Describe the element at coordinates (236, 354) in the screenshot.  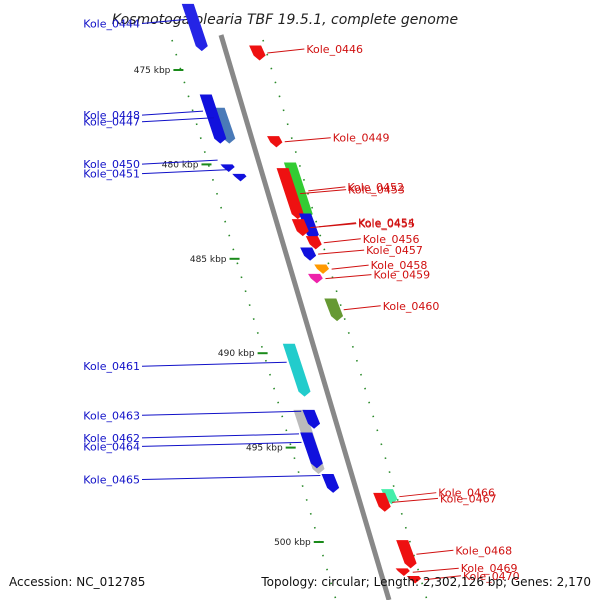
I see `tick-label-3: 490 kbp` at that location.